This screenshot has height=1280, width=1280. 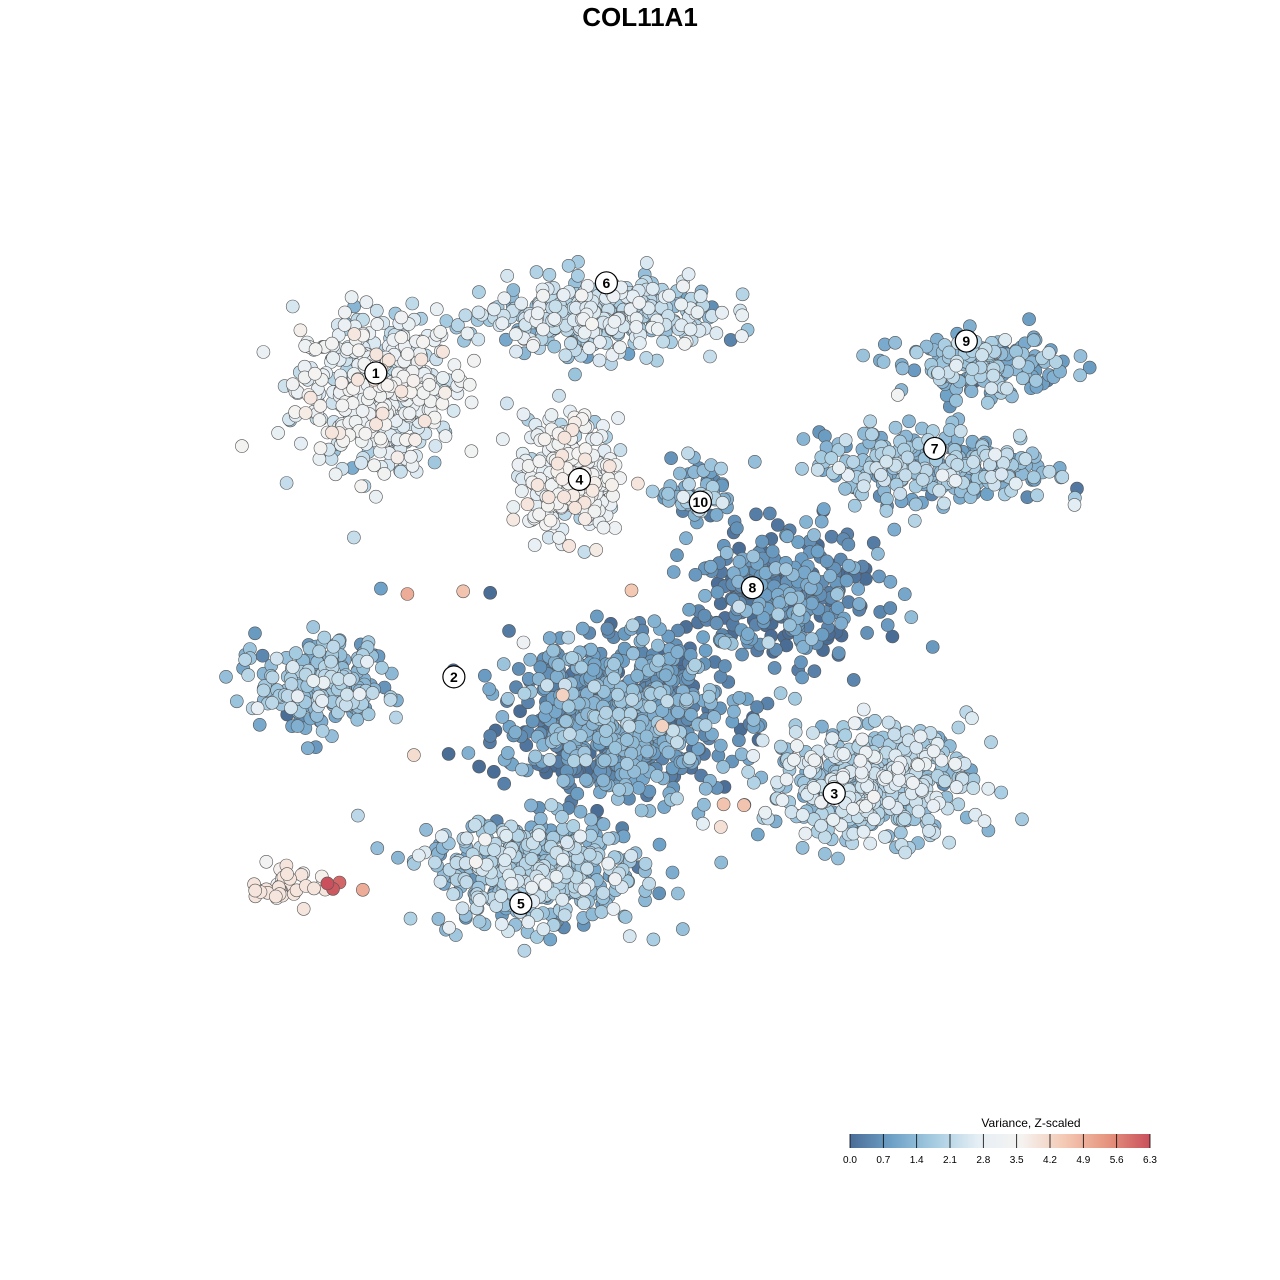 I want to click on legend-tick-label: 3.5, so click(x=1017, y=1160).